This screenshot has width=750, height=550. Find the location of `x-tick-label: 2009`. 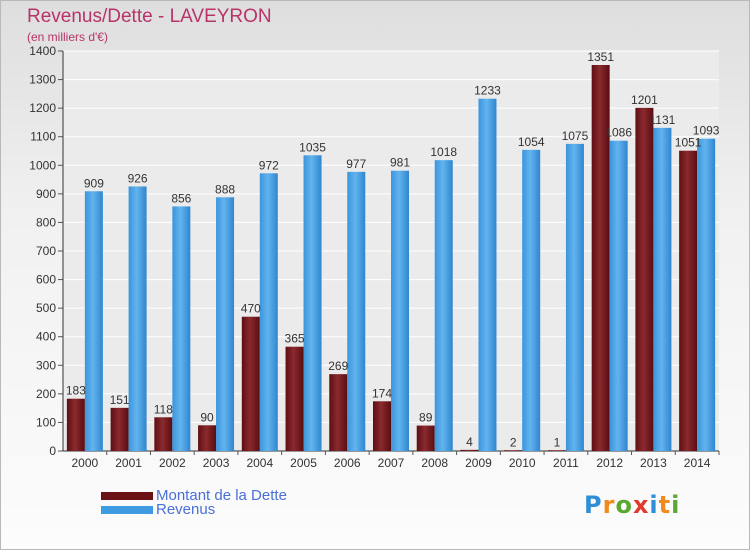

x-tick-label: 2009 is located at coordinates (478, 463).